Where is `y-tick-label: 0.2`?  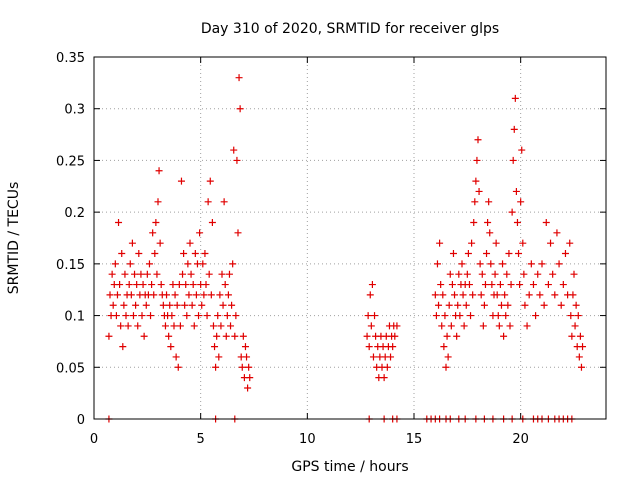 y-tick-label: 0.2 is located at coordinates (74, 213).